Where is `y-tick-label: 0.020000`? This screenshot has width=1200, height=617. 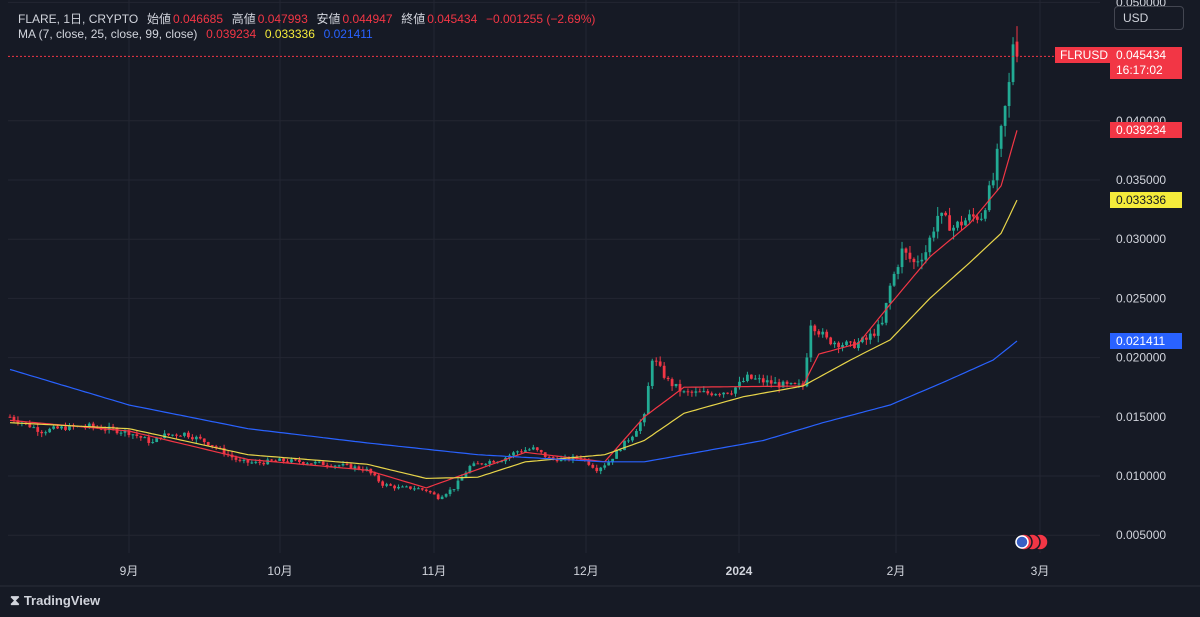
y-tick-label: 0.020000 is located at coordinates (1141, 358).